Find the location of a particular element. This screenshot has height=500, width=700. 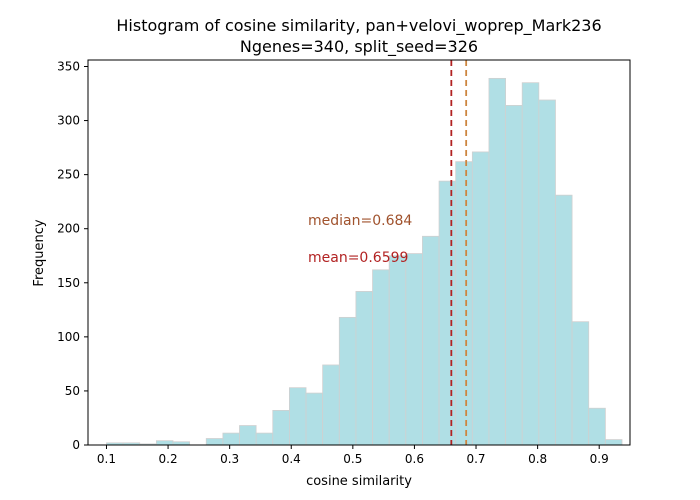

mean-annotation: mean=0.6599 is located at coordinates (358, 258).